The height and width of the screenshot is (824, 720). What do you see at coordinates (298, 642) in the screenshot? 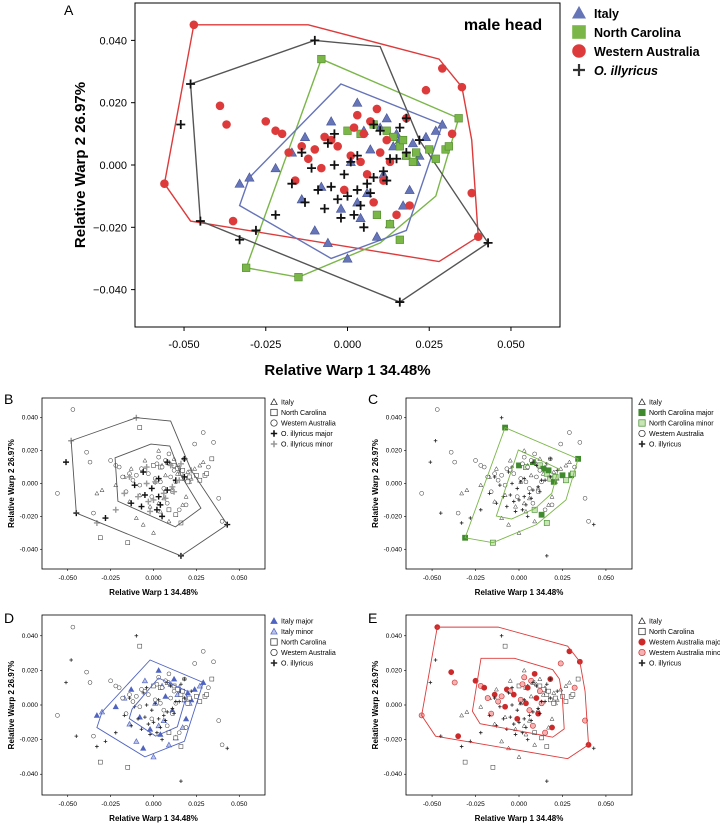
I see `legend-item-north-carolina: North Carolina` at bounding box center [298, 642].